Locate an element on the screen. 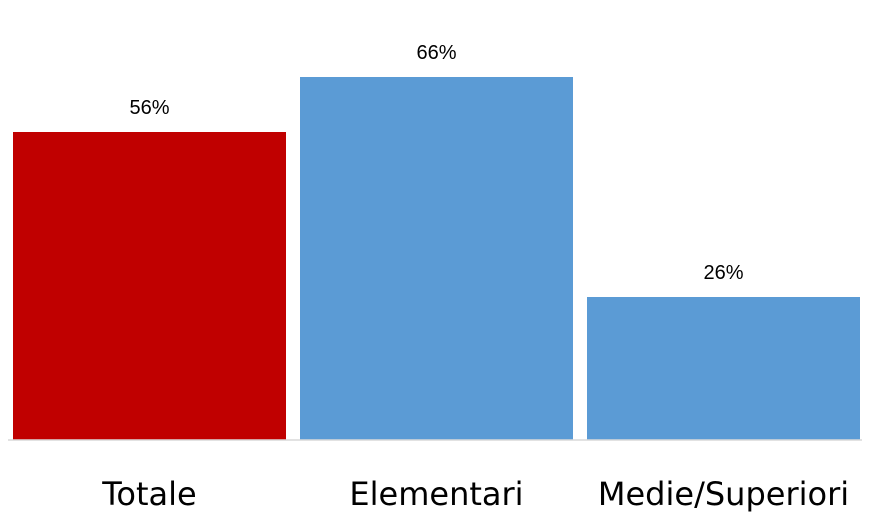  data-label: 26% is located at coordinates (723, 273).